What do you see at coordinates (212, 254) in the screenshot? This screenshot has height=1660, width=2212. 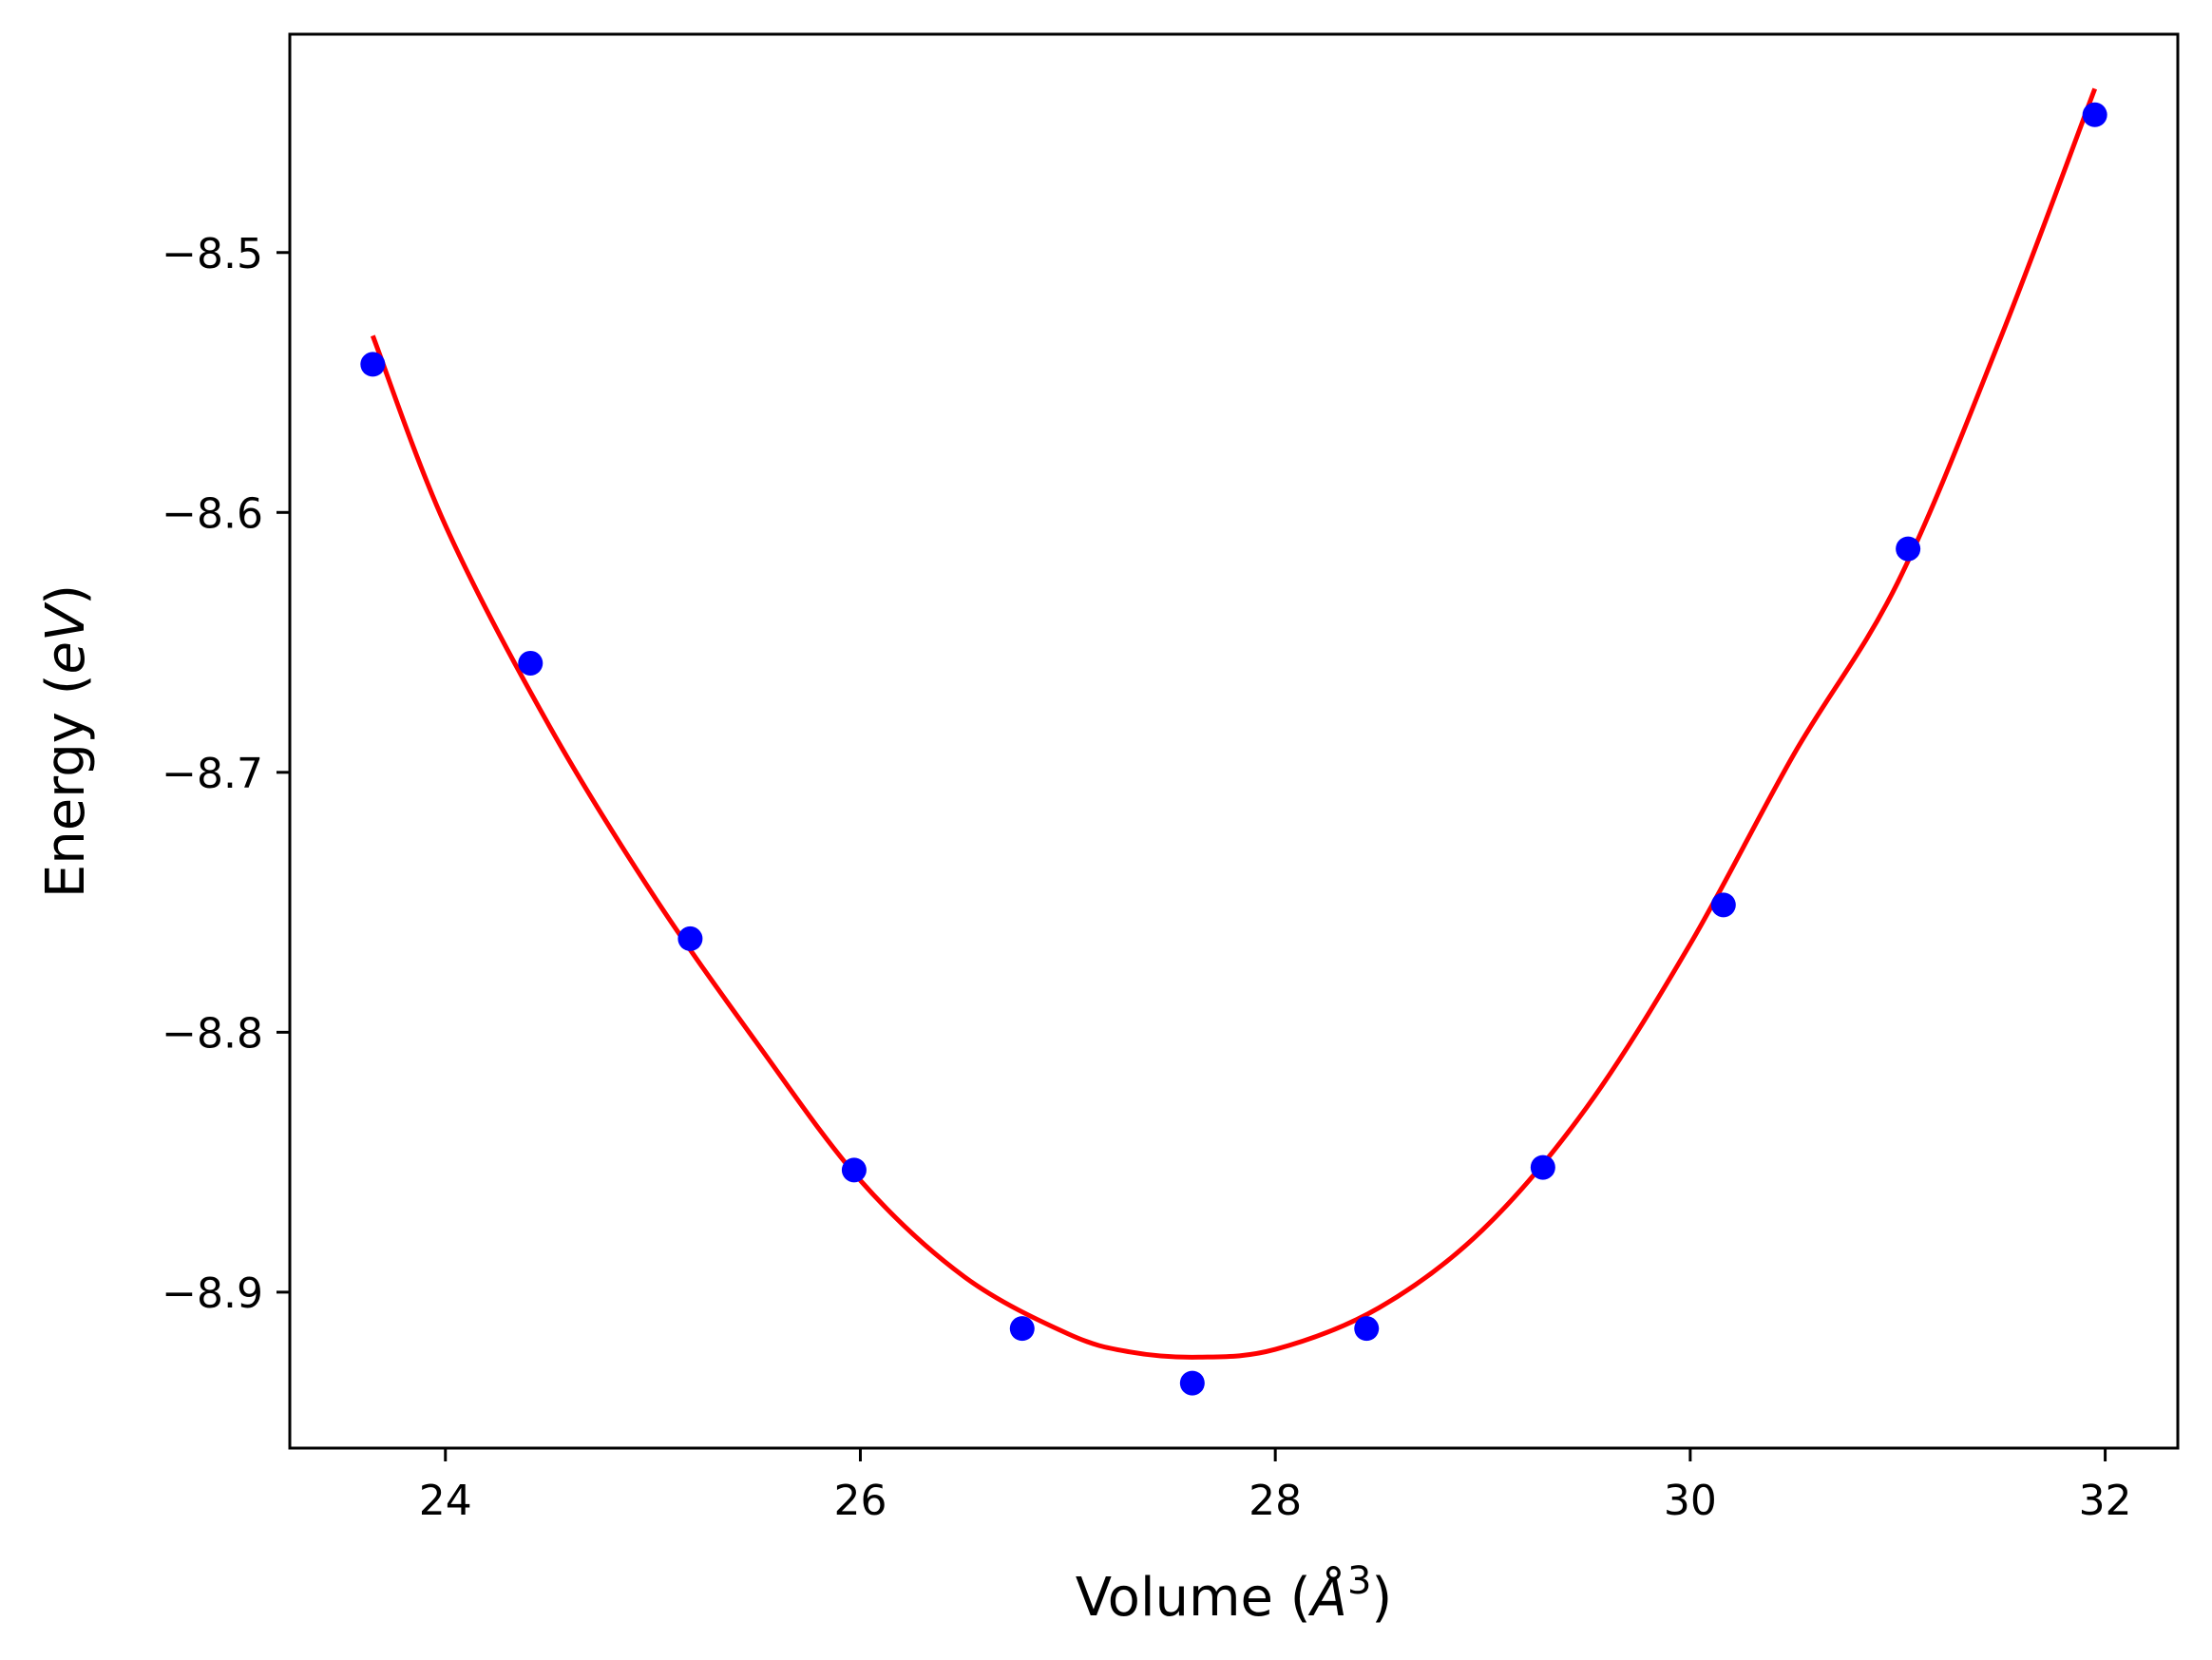 I see `y-tick-label: −8.5` at bounding box center [212, 254].